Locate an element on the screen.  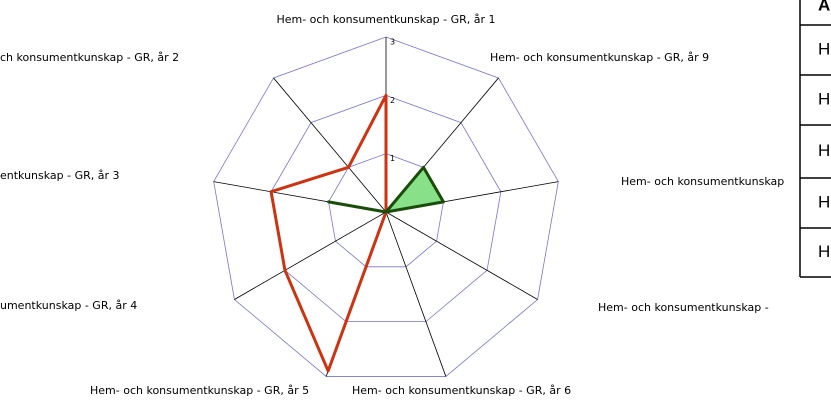
tick-label: 2 is located at coordinates (392, 100).